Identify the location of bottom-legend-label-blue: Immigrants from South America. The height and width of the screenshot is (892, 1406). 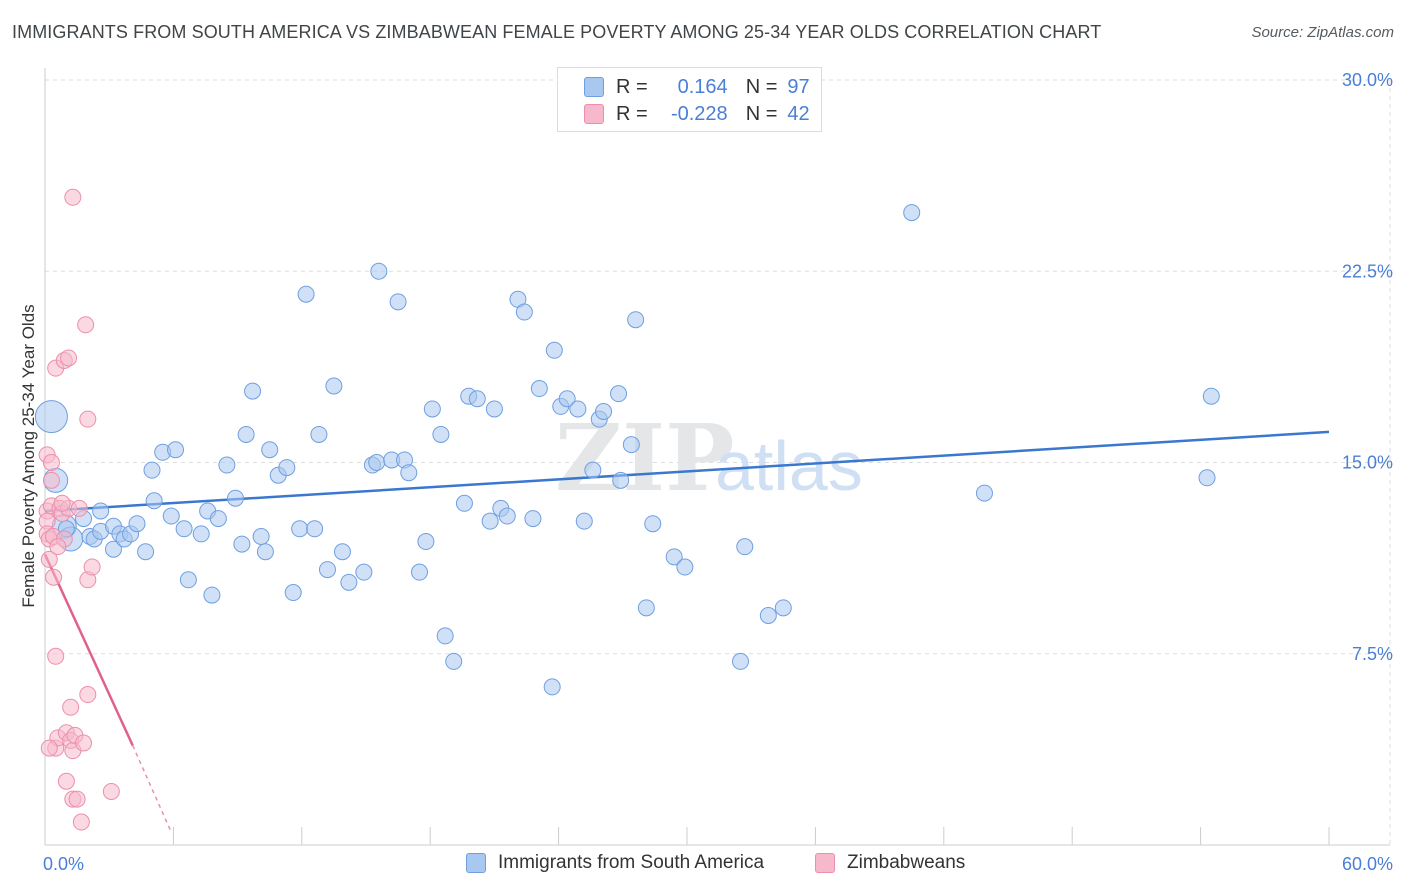
(631, 862).